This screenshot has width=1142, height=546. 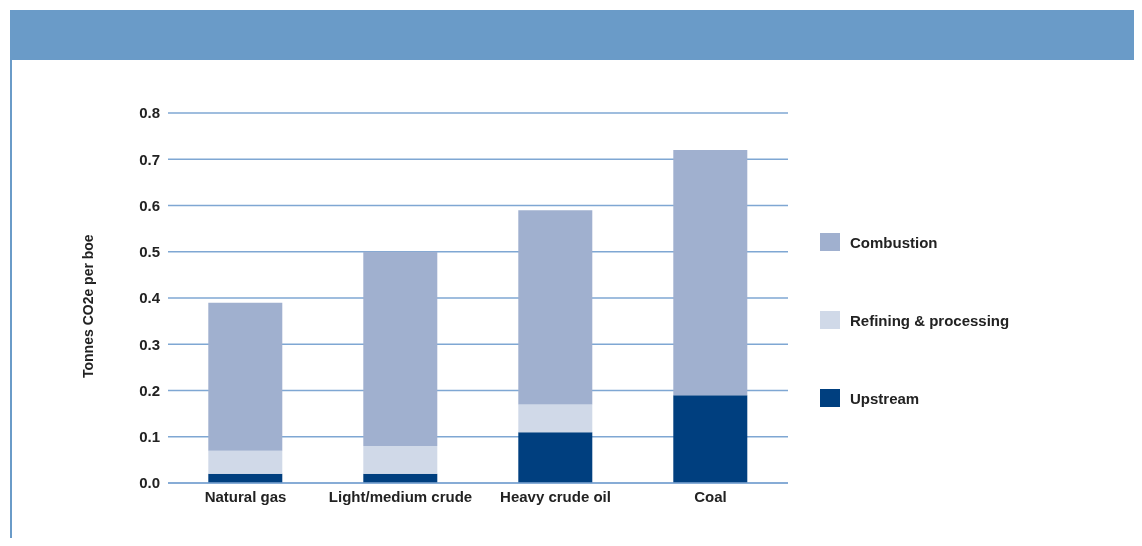 I want to click on legend-label: Combustion, so click(x=894, y=242).